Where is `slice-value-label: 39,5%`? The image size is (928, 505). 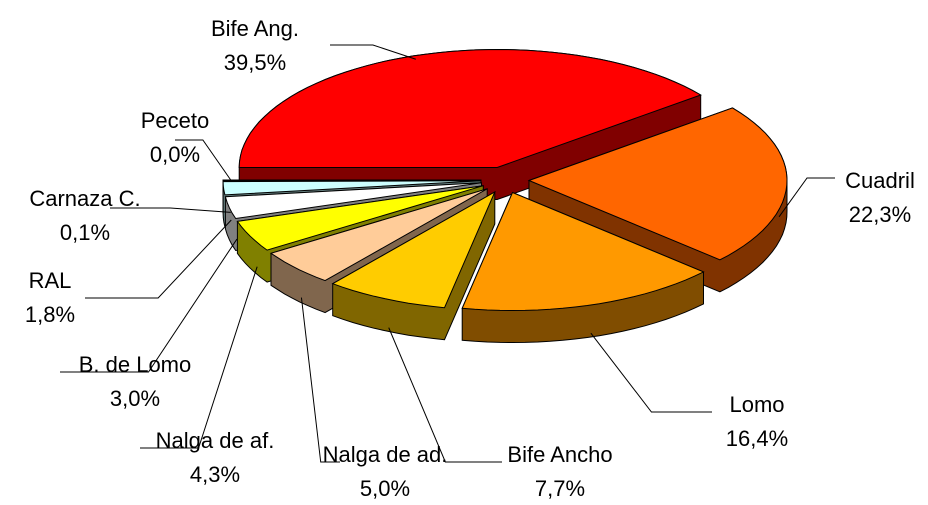
slice-value-label: 39,5% is located at coordinates (255, 62).